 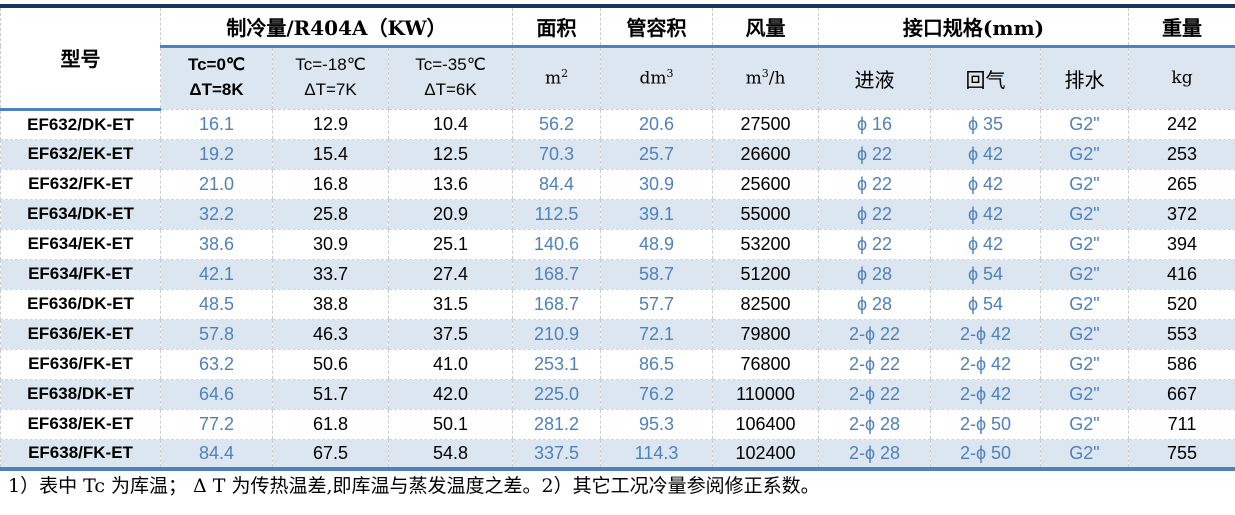 What do you see at coordinates (875, 424) in the screenshot?
I see `liquid-inlet-cell: 2-ϕ 28` at bounding box center [875, 424].